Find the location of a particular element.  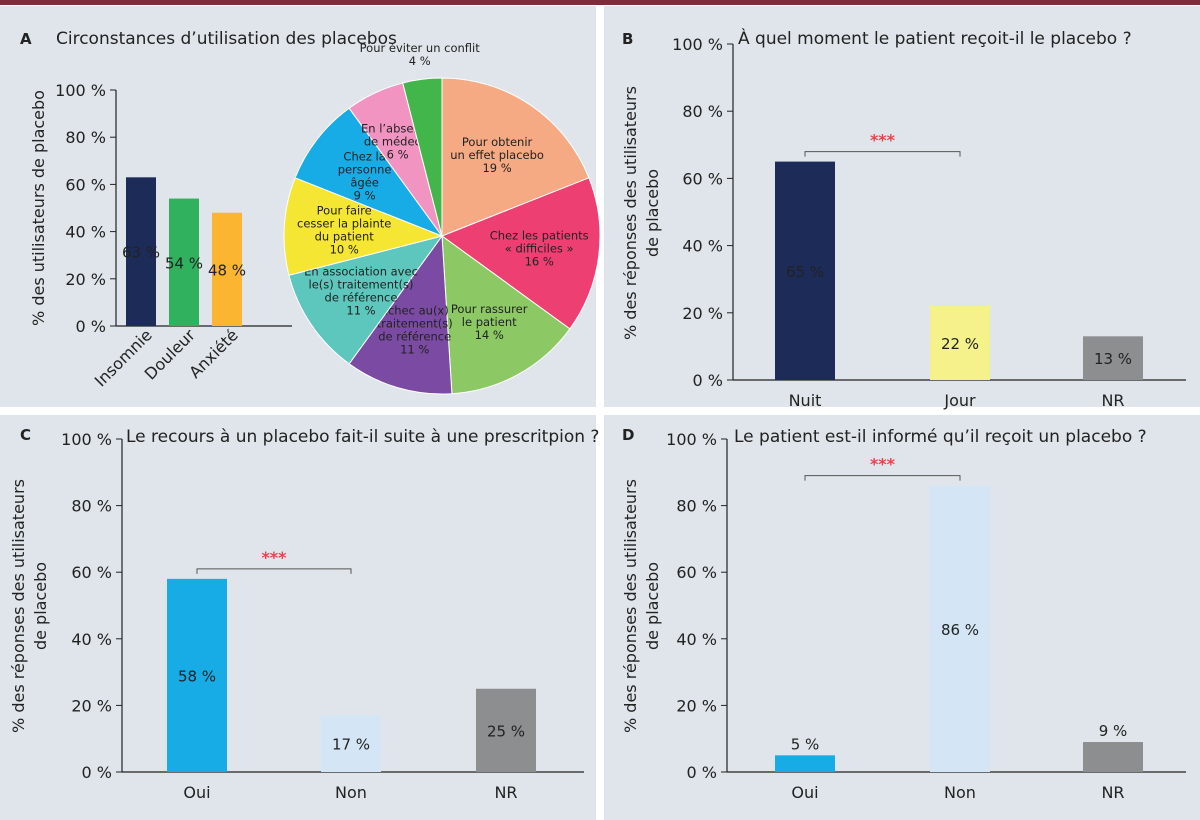

panel-d-significance-bracket is located at coordinates (882, 478).